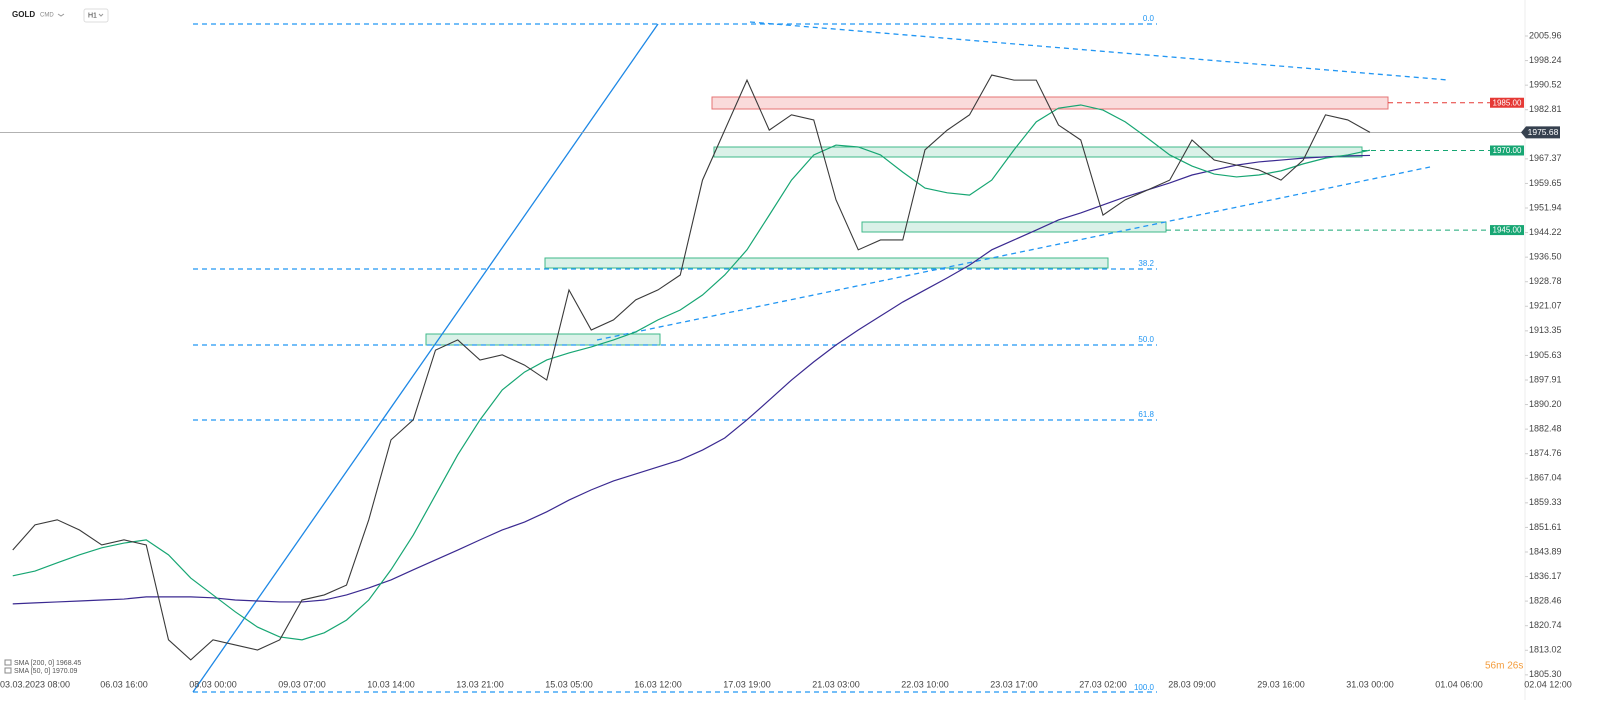  Describe the element at coordinates (47, 16) in the screenshot. I see `symbol-class: CMD` at that location.